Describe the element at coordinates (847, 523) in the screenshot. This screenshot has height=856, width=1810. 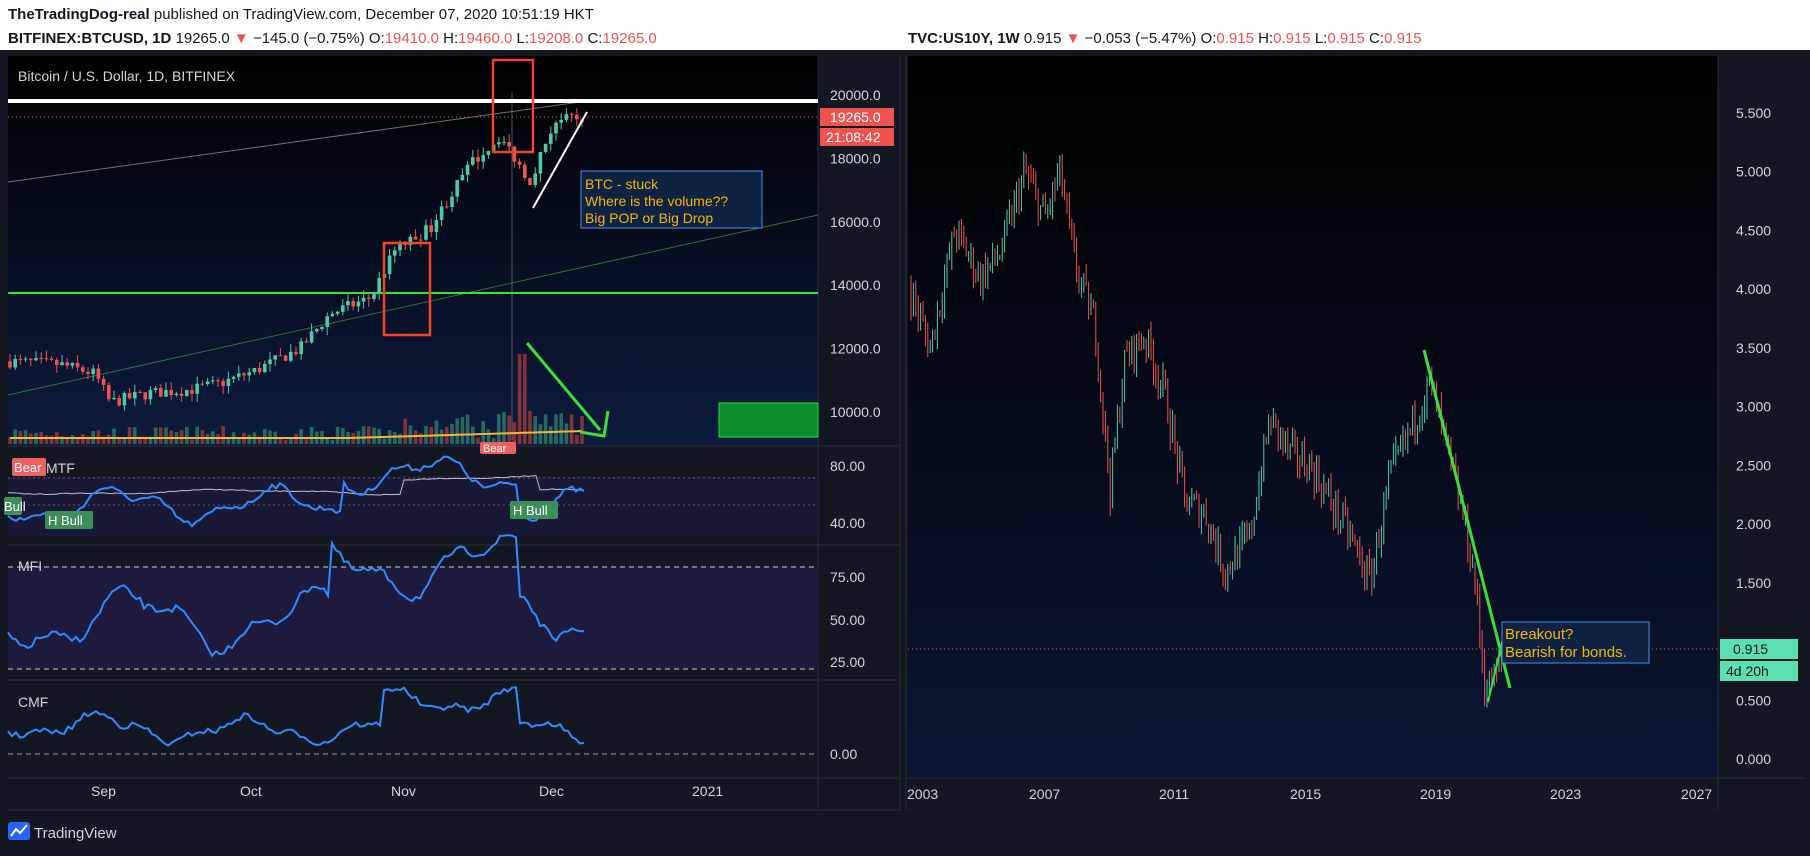
I see `mtf-tick: 40.00` at that location.